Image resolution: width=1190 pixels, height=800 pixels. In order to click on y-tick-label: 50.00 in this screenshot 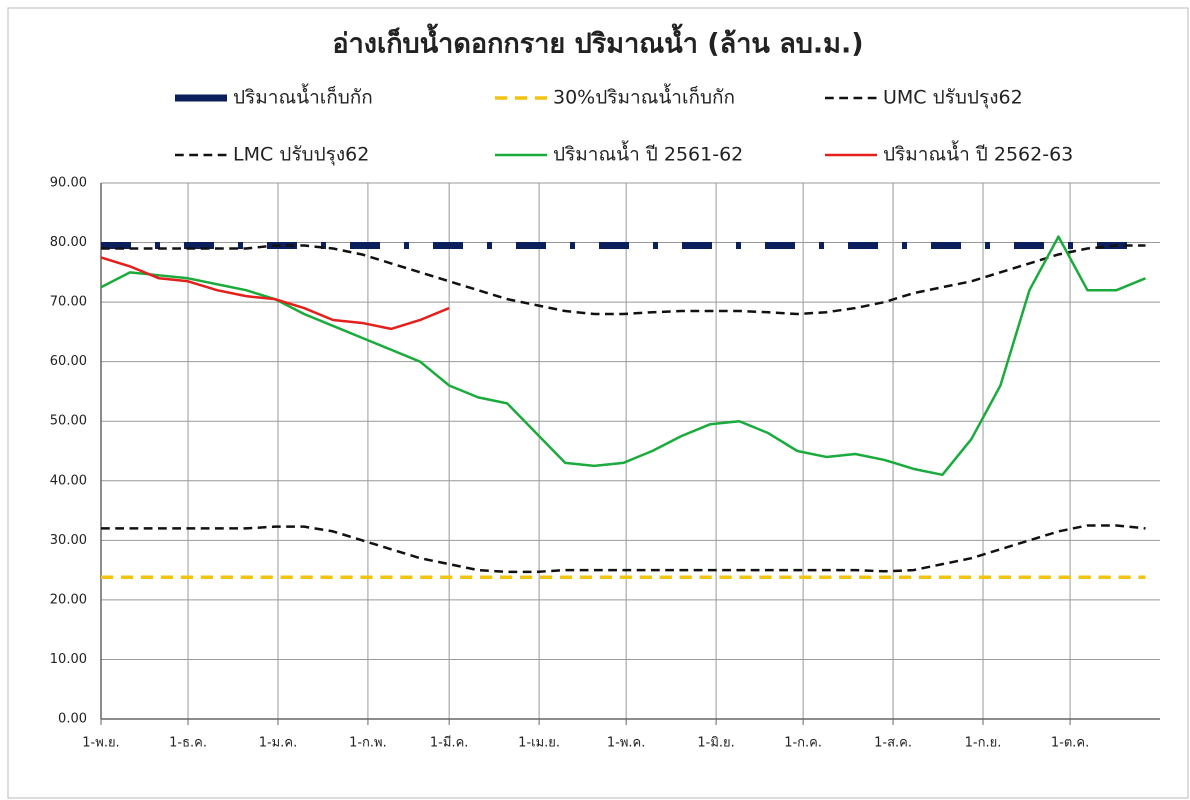, I will do `click(68, 421)`.